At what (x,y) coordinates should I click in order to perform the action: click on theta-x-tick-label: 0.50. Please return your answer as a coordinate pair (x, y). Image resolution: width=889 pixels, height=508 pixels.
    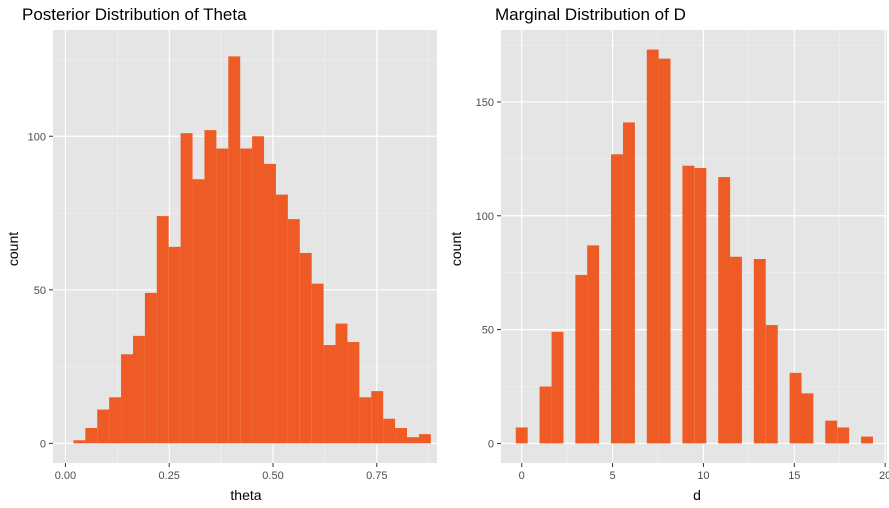
    Looking at the image, I should click on (272, 476).